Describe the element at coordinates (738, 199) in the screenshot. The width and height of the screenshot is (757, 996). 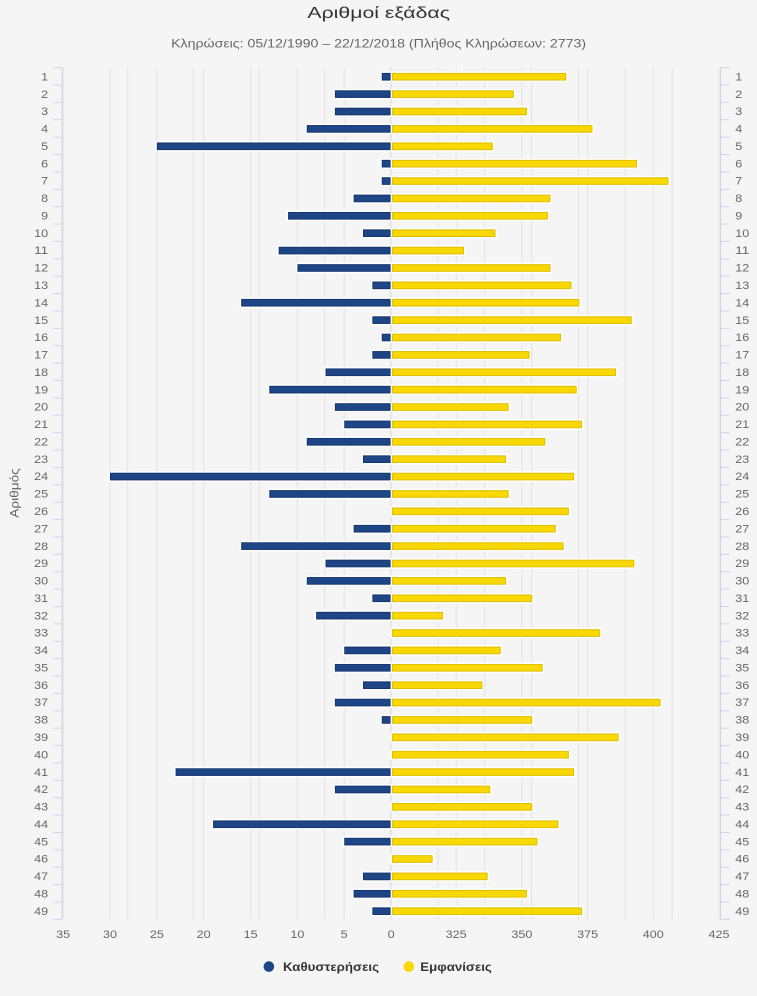
I see `svg-text: 8` at that location.